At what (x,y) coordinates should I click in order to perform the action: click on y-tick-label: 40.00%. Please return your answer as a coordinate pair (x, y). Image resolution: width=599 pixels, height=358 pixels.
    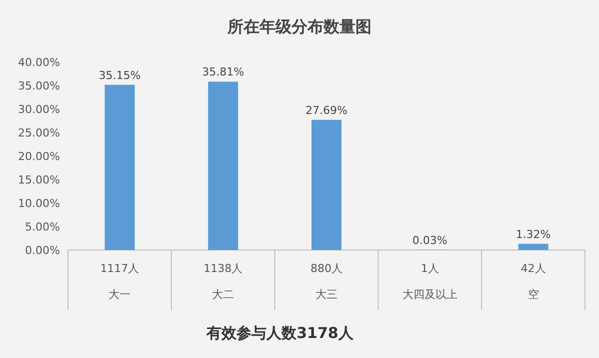
    Looking at the image, I should click on (39, 62).